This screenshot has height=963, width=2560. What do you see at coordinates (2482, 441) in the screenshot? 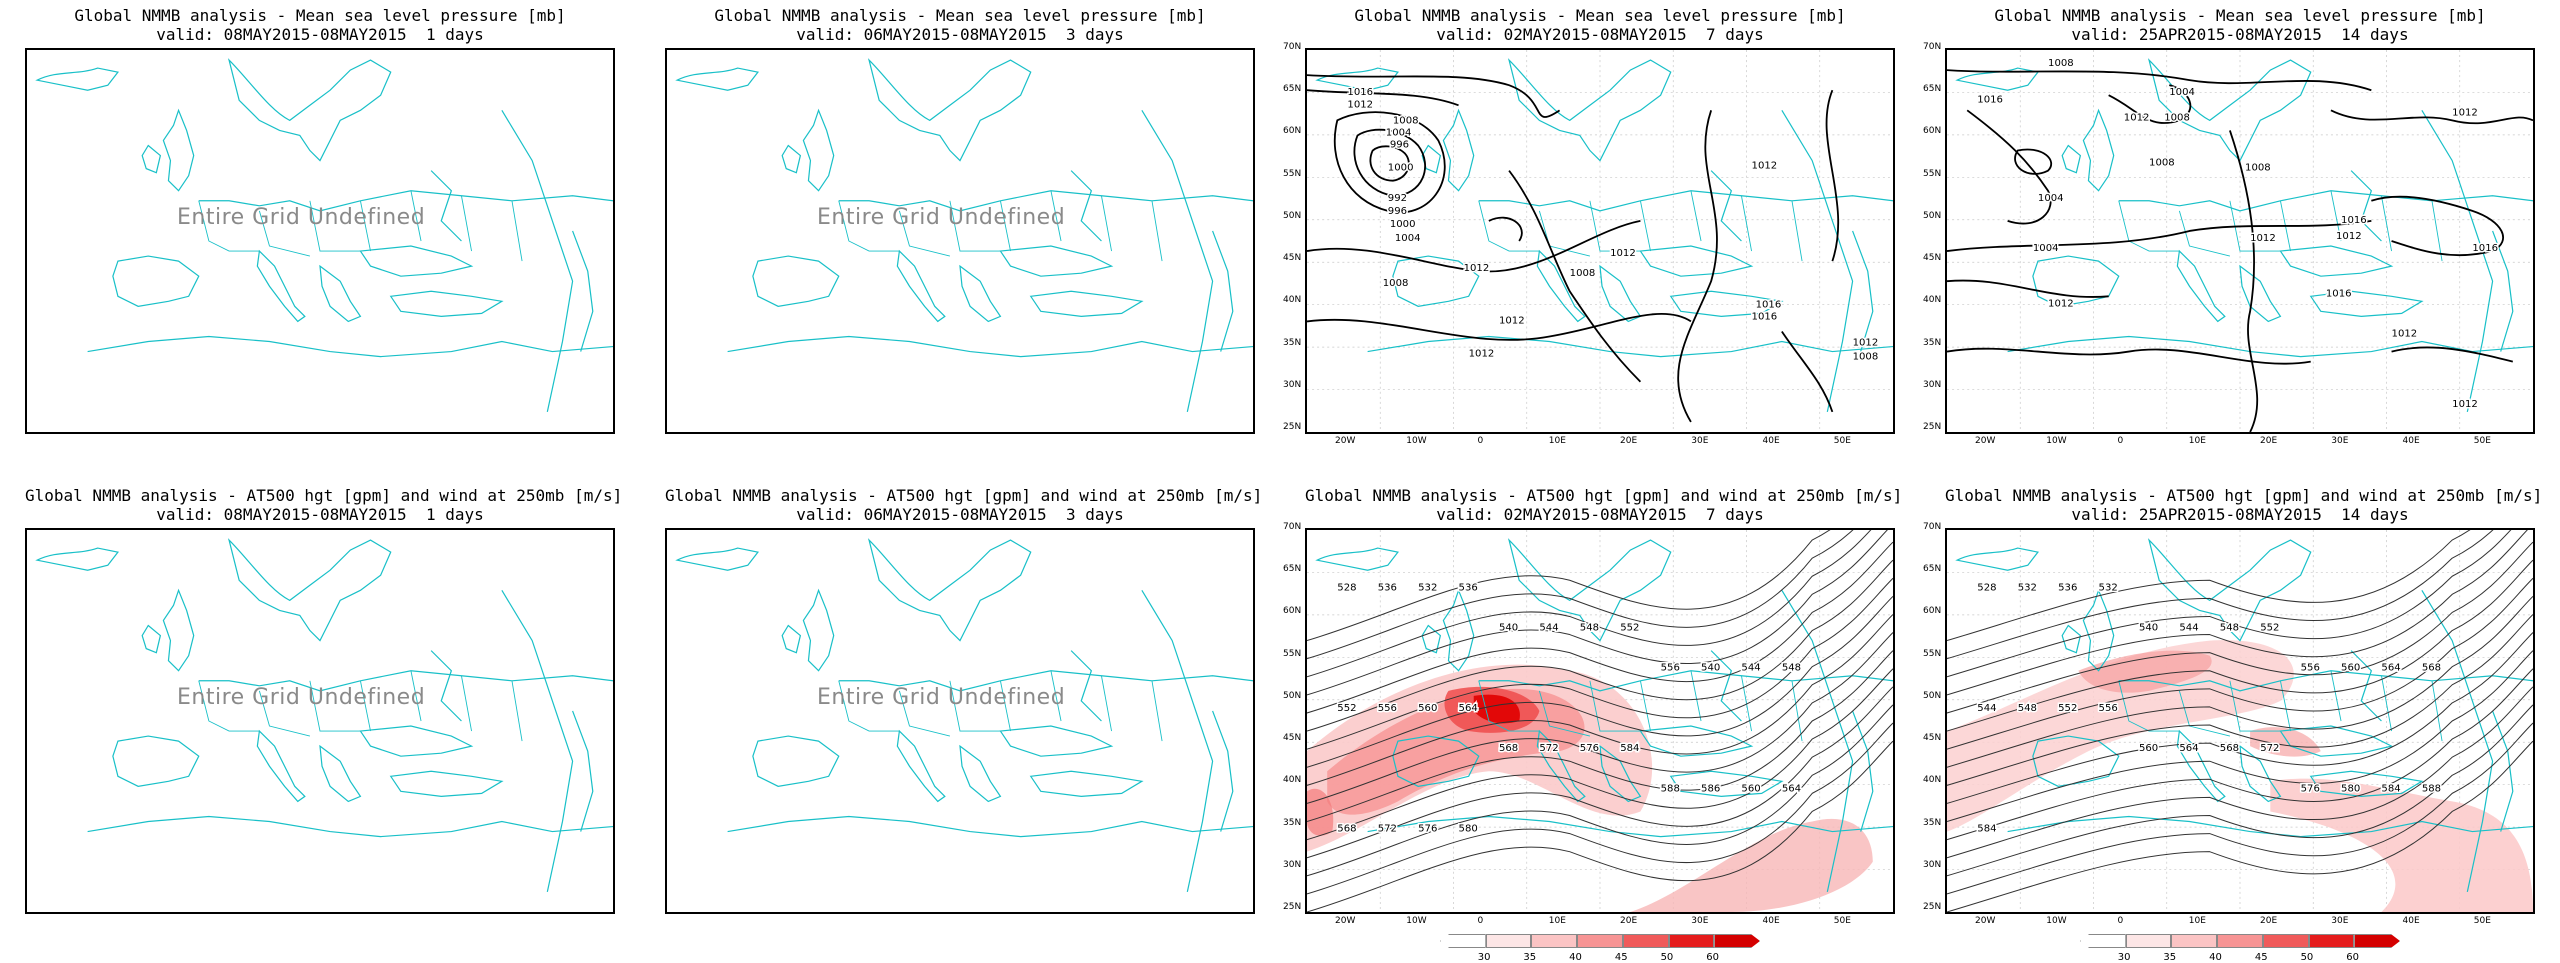
I see `lon-tick-label: 50E` at bounding box center [2482, 441].